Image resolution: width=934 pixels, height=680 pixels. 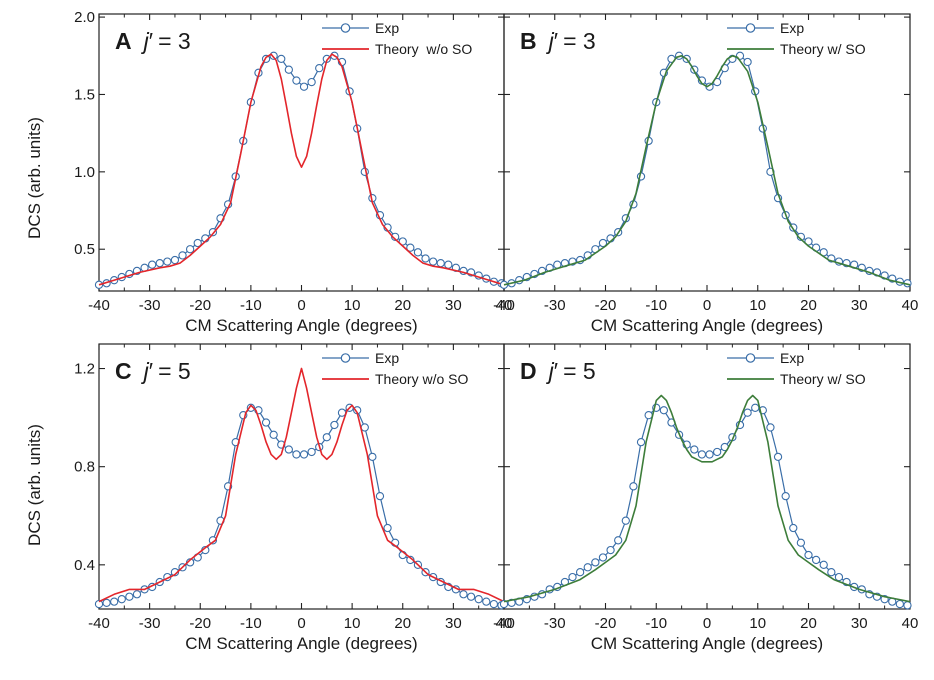 What do you see at coordinates (453, 305) in the screenshot?
I see `x-tick-label: 30` at bounding box center [453, 305].